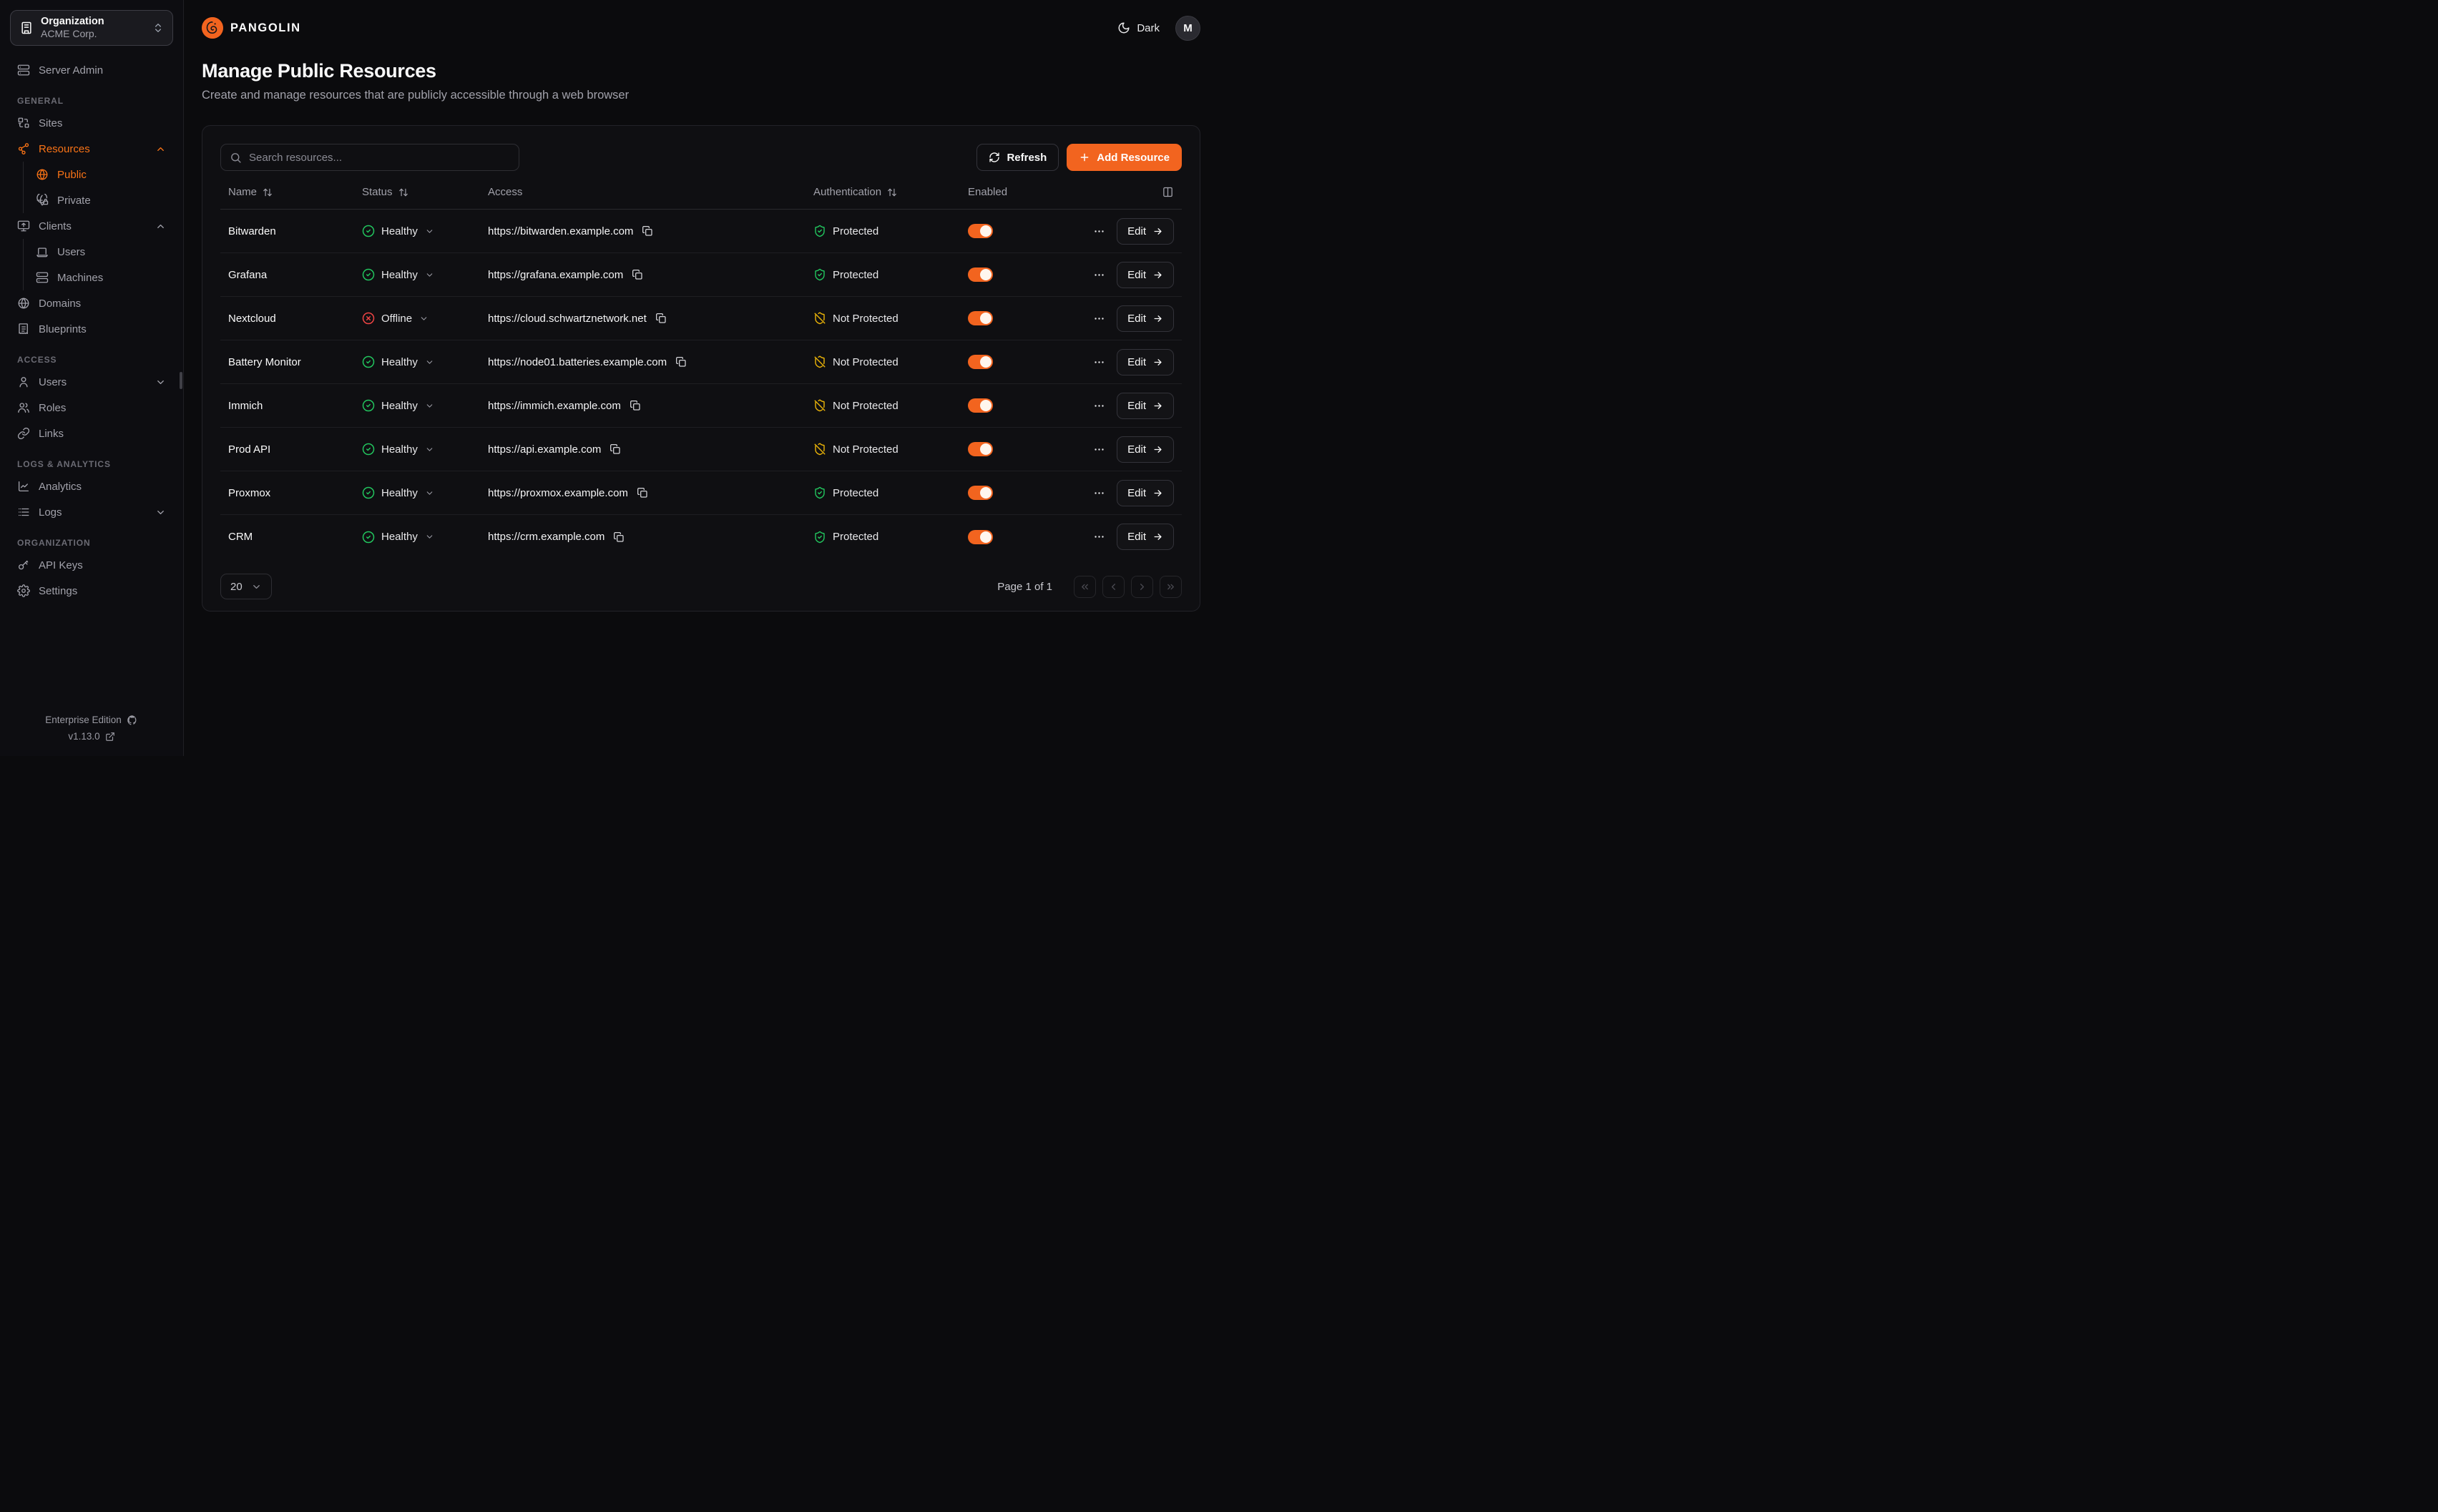 Image resolution: width=2438 pixels, height=1512 pixels. I want to click on status-label: Offline, so click(397, 318).